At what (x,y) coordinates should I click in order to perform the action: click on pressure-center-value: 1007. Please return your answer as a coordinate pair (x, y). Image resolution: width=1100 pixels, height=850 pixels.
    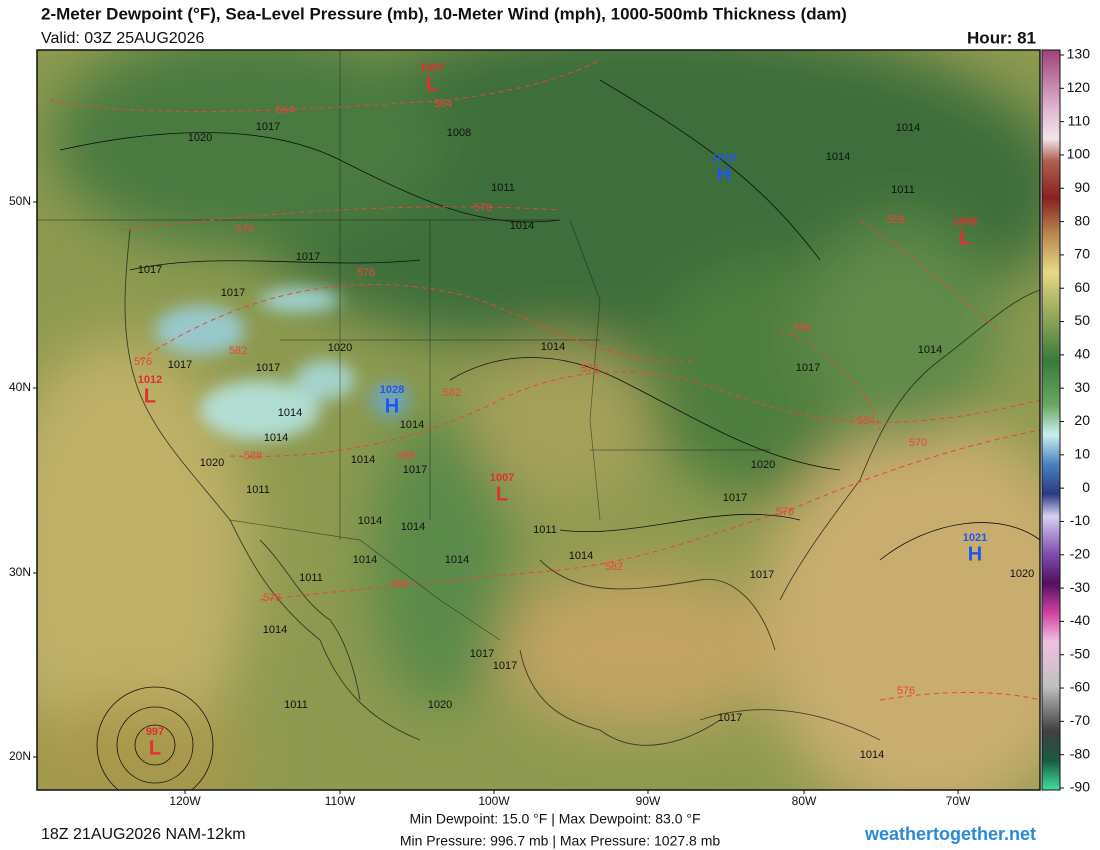
    Looking at the image, I should click on (432, 68).